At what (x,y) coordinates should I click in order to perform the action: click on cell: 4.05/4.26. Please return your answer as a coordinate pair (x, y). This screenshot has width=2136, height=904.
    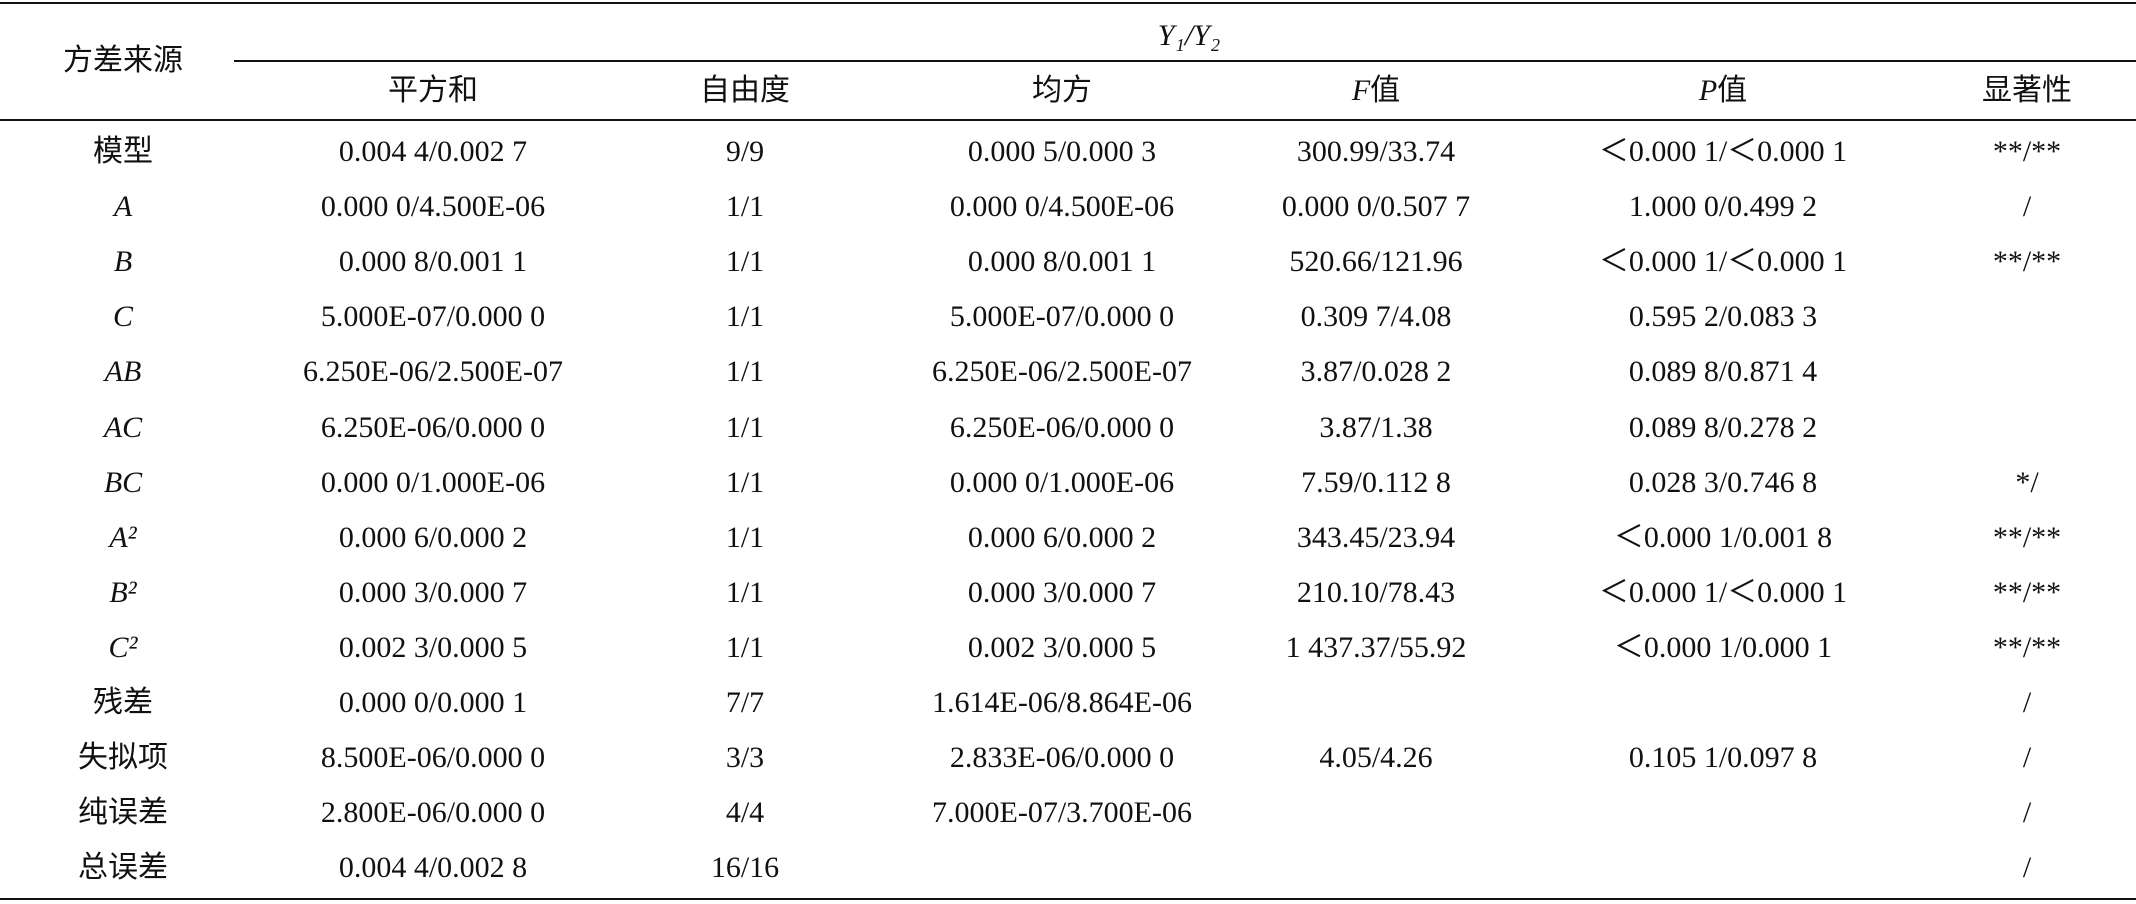
    Looking at the image, I should click on (1376, 758).